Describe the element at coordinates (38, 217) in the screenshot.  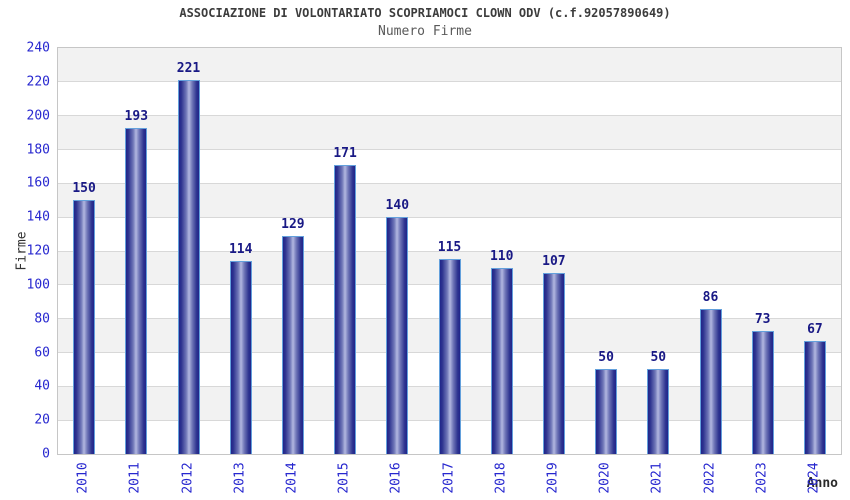
I see `y-axis-tick-label: 140` at that location.